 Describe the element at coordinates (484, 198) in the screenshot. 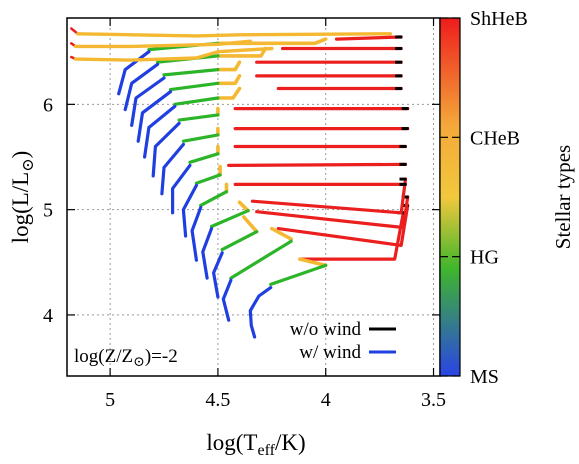

I see `colorbar-ticks: ShHeB CHeB HG MS` at that location.